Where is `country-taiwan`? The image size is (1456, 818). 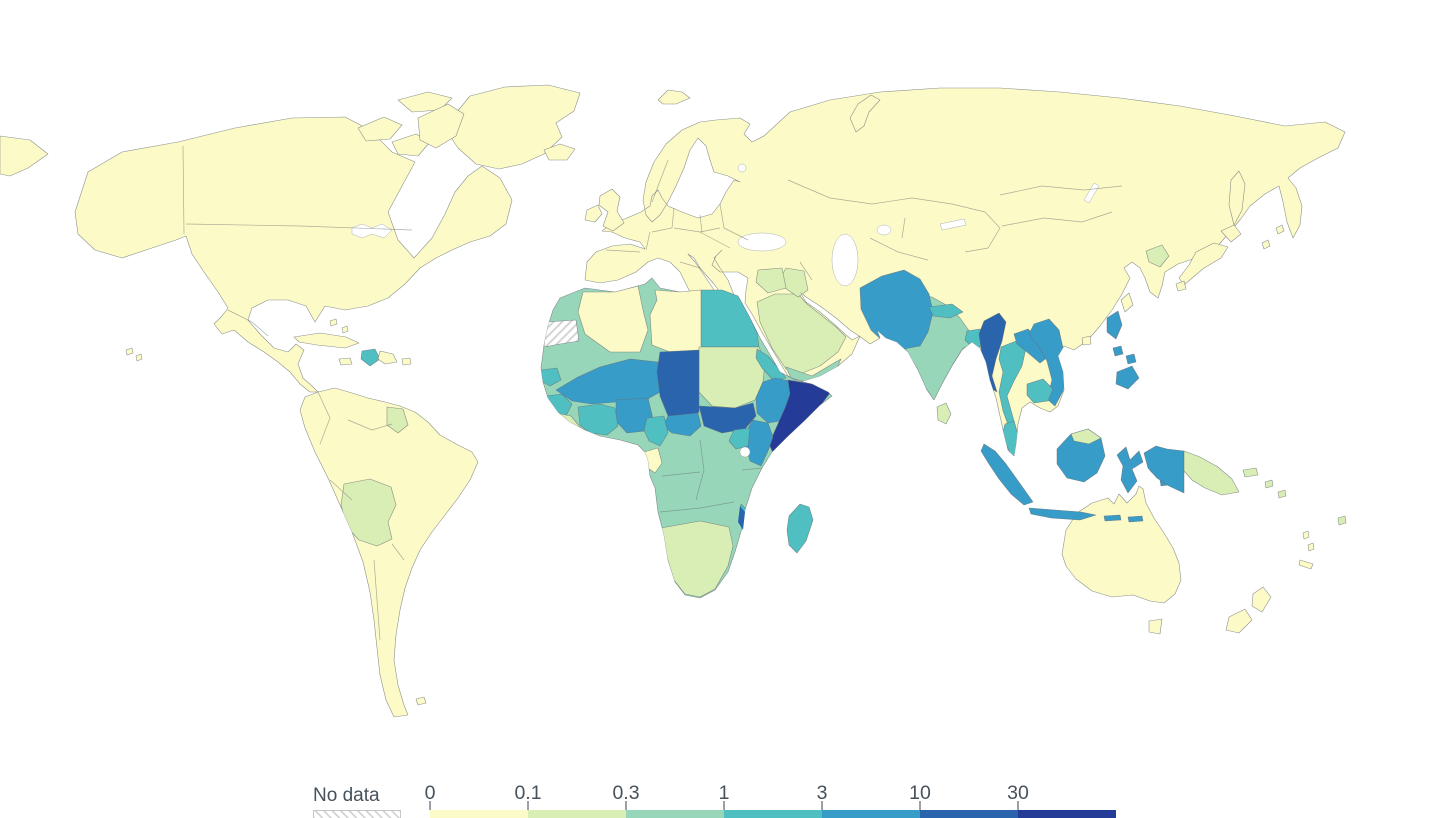 country-taiwan is located at coordinates (1127, 302).